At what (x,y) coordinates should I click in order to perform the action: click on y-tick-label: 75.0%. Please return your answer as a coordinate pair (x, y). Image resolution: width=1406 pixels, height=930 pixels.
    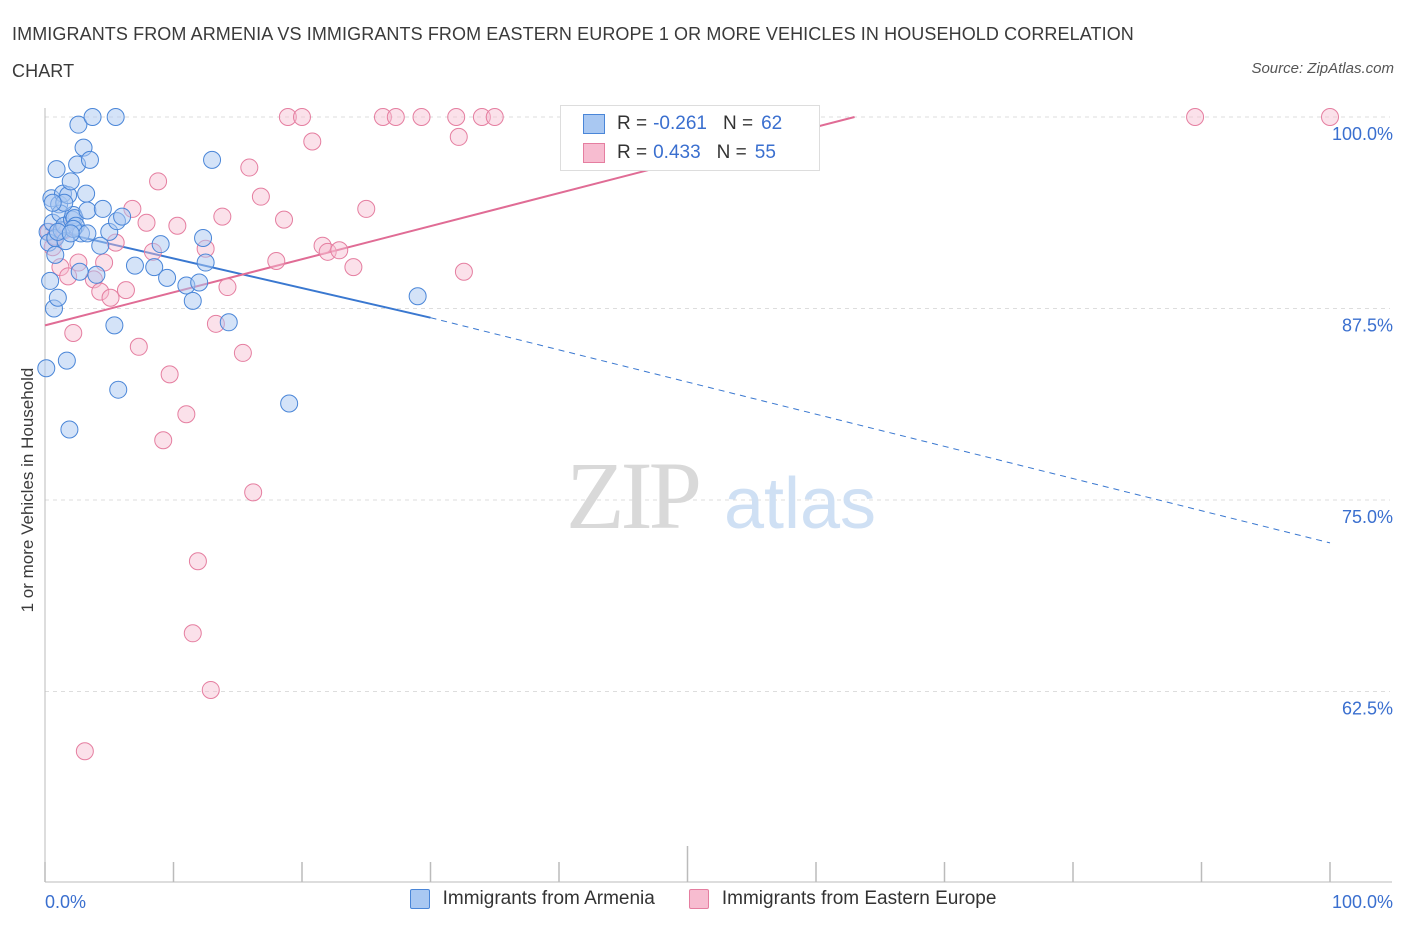
    Looking at the image, I should click on (1367, 517).